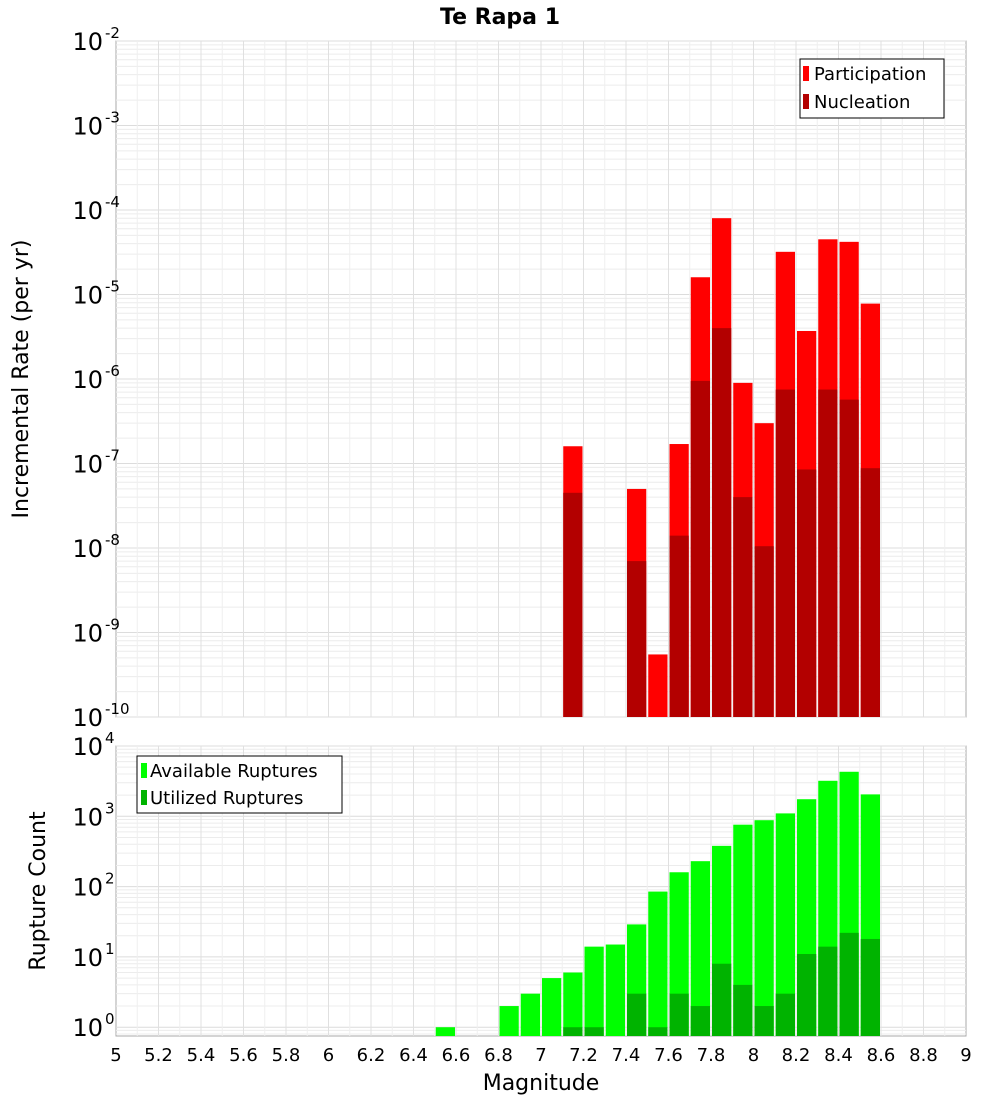 The image size is (1000, 1104). What do you see at coordinates (626, 1055) in the screenshot?
I see `x-tick-label: 7.4` at bounding box center [626, 1055].